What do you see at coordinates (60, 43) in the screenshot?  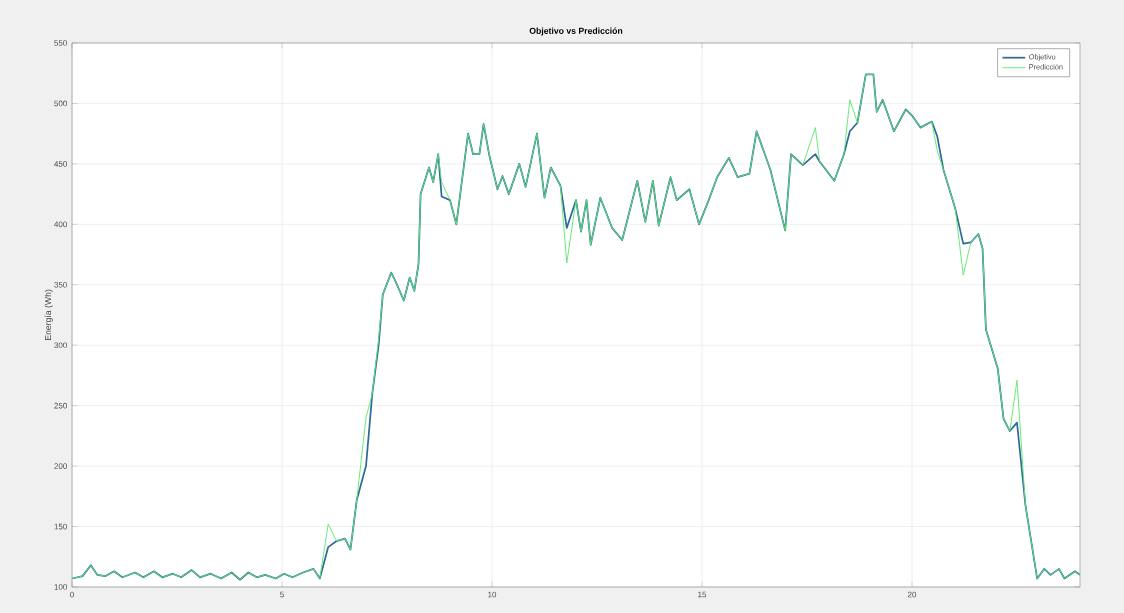 I see `y-tick-label: 550` at bounding box center [60, 43].